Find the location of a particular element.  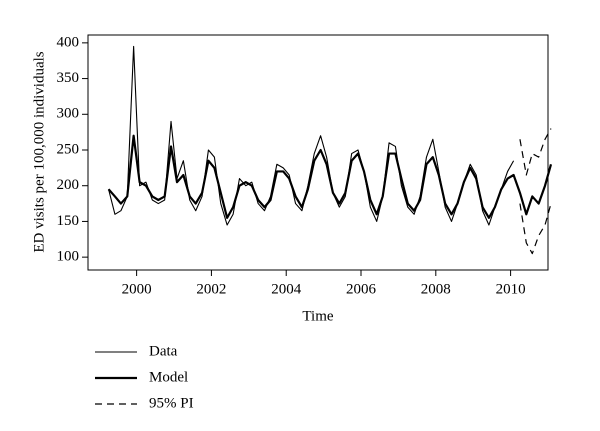

y-tick-label: 300 is located at coordinates (68, 114).